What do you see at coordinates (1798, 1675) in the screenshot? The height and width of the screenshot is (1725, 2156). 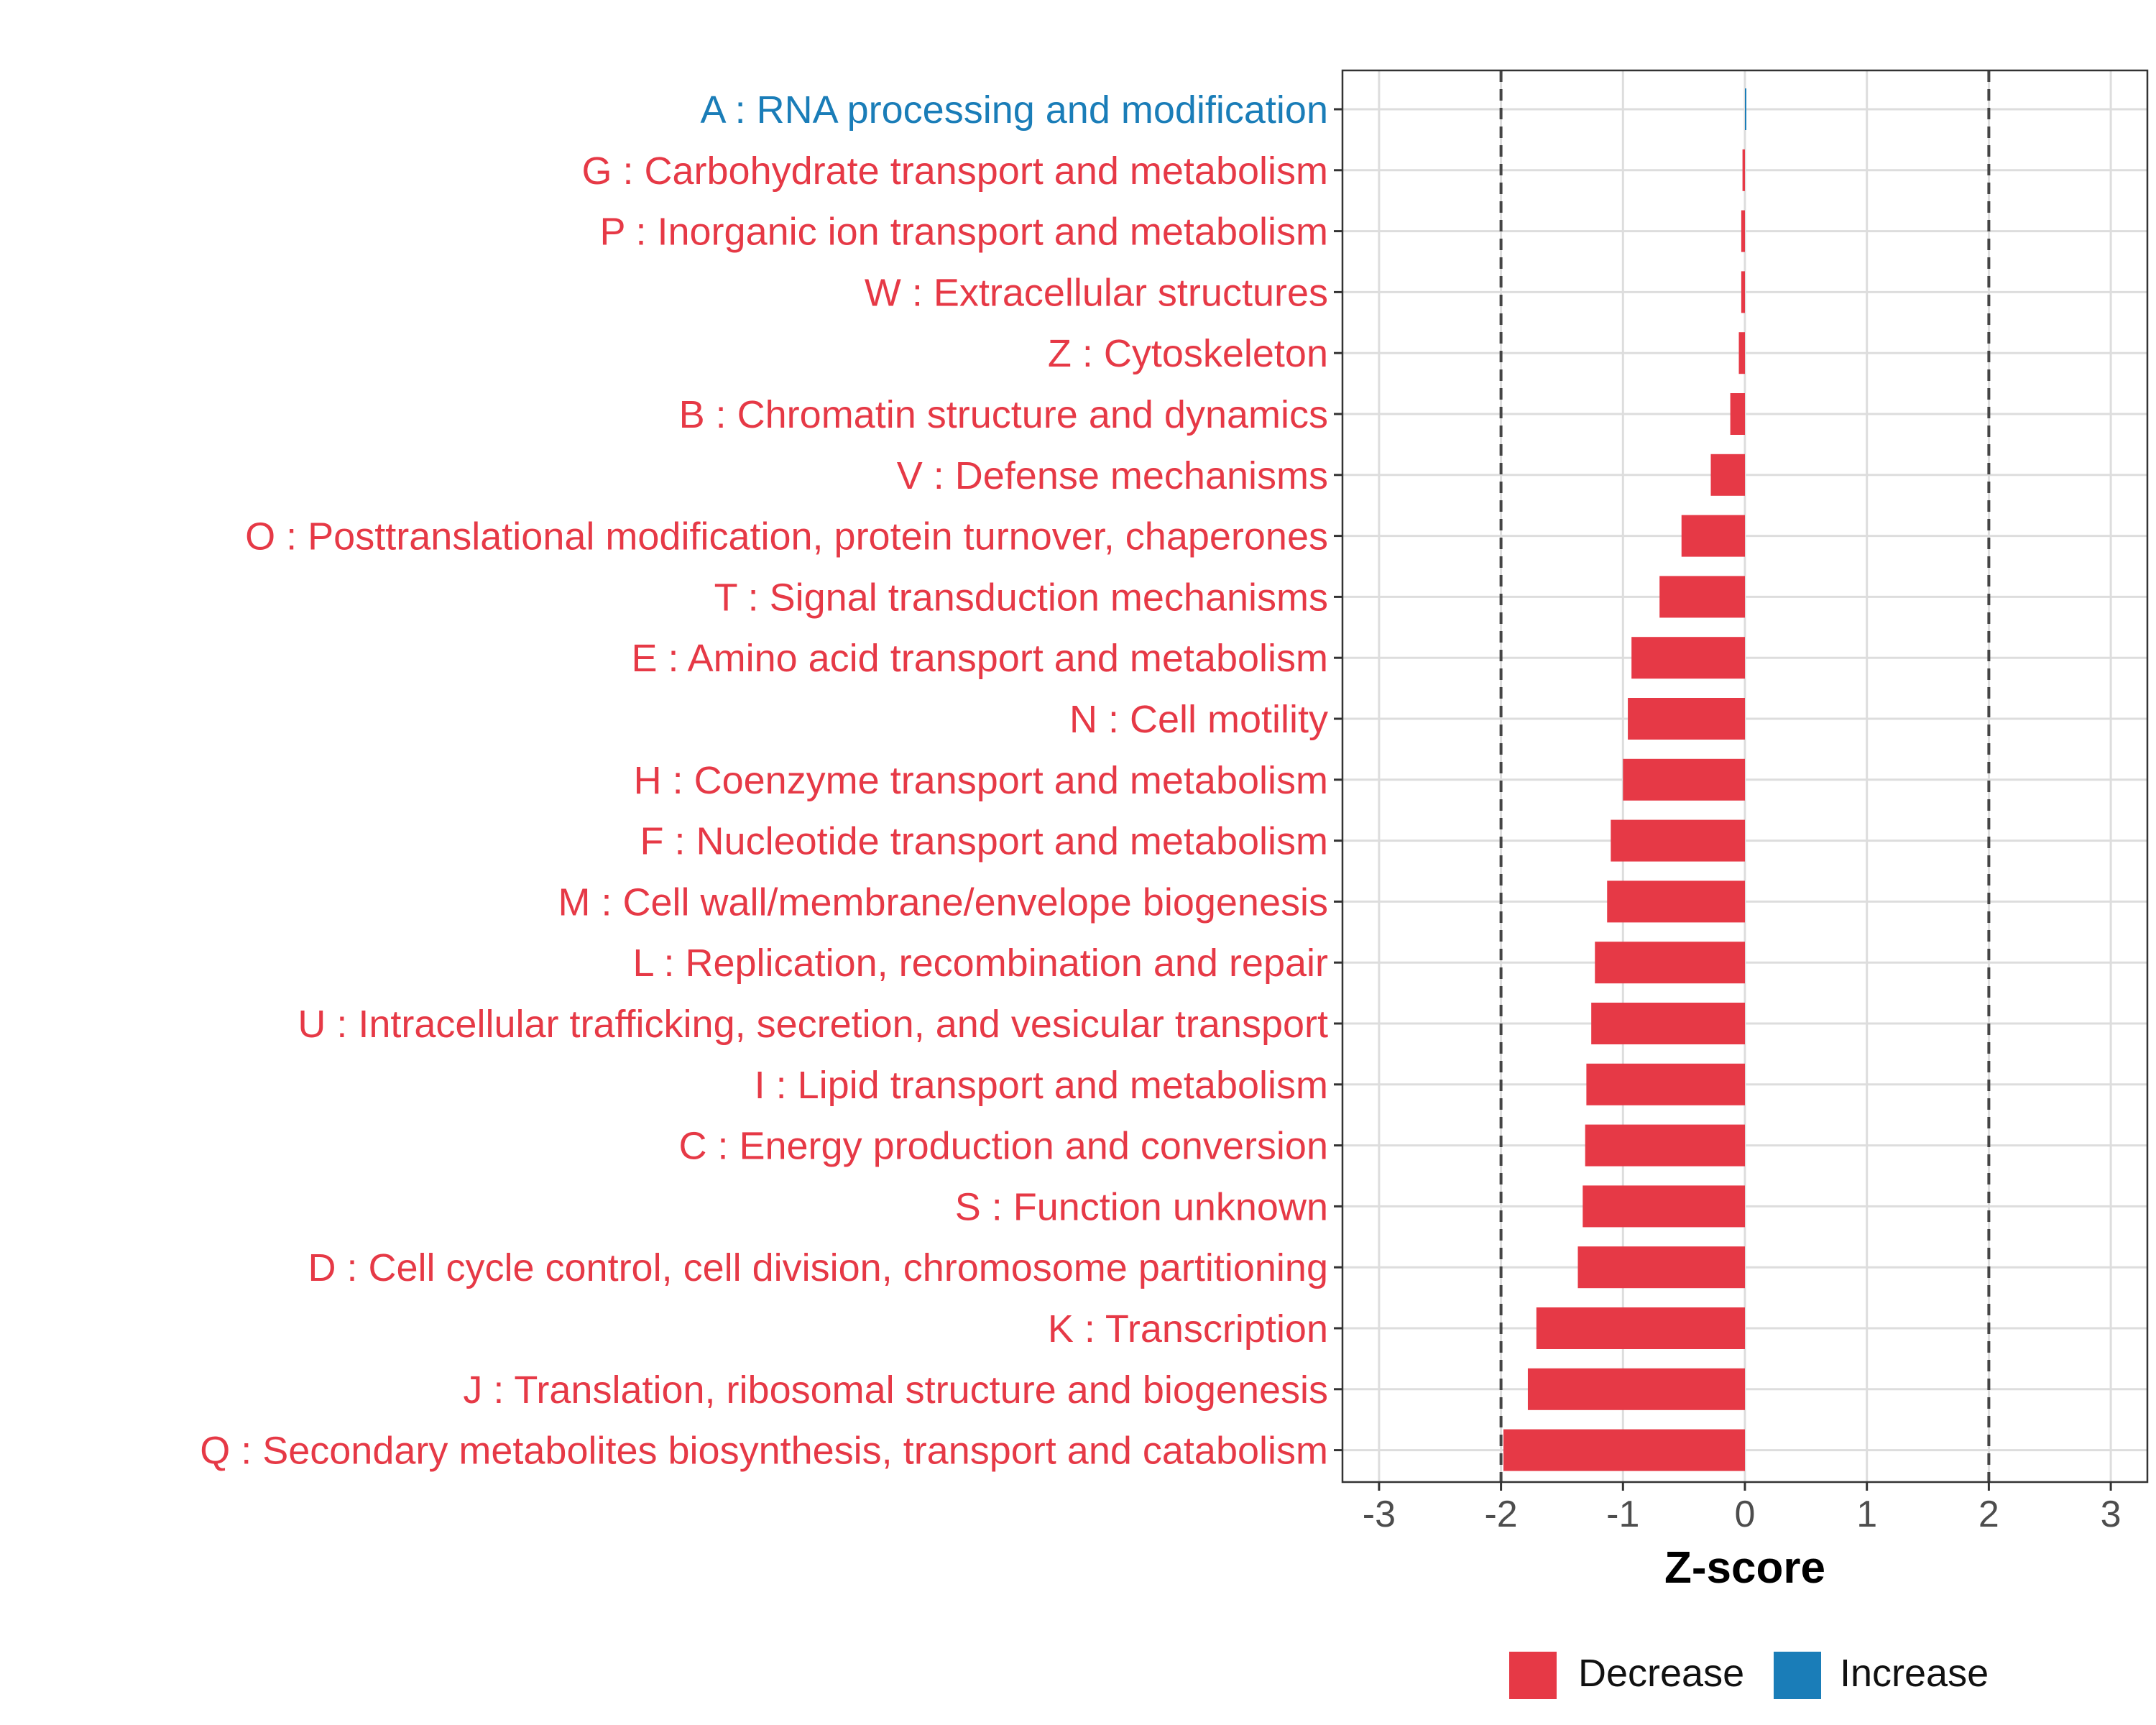 I see `legend-swatch-increase` at bounding box center [1798, 1675].